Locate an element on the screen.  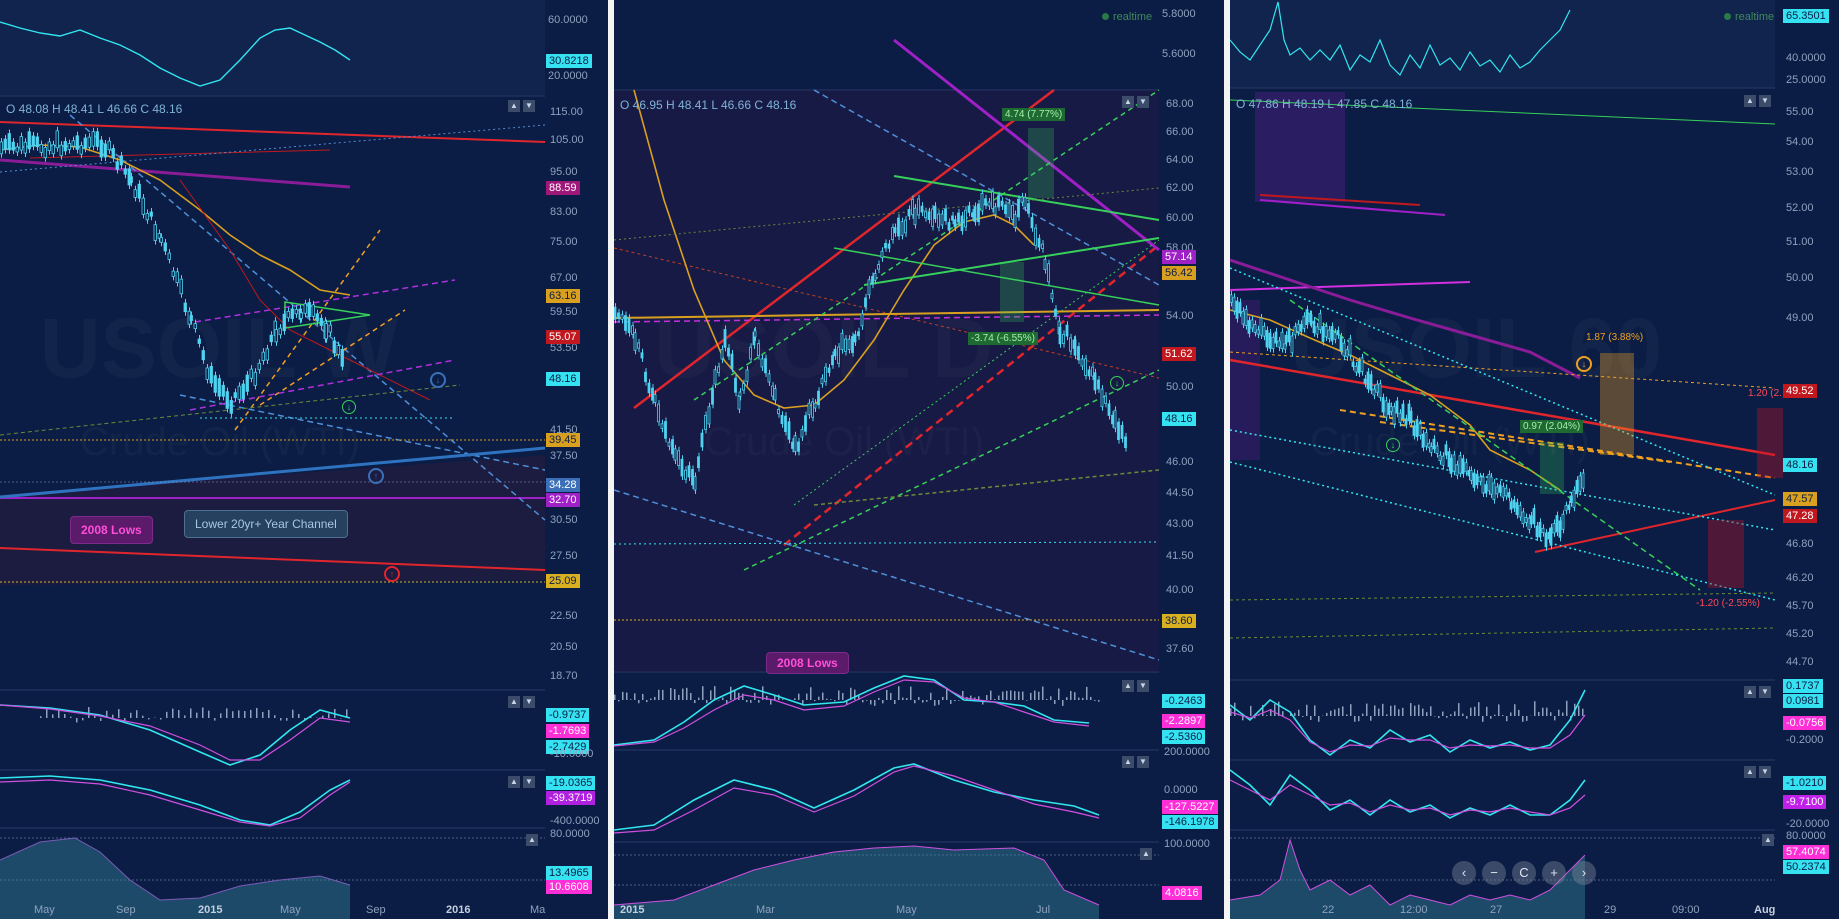
zoom-out-icon: − is located at coordinates (1494, 873).